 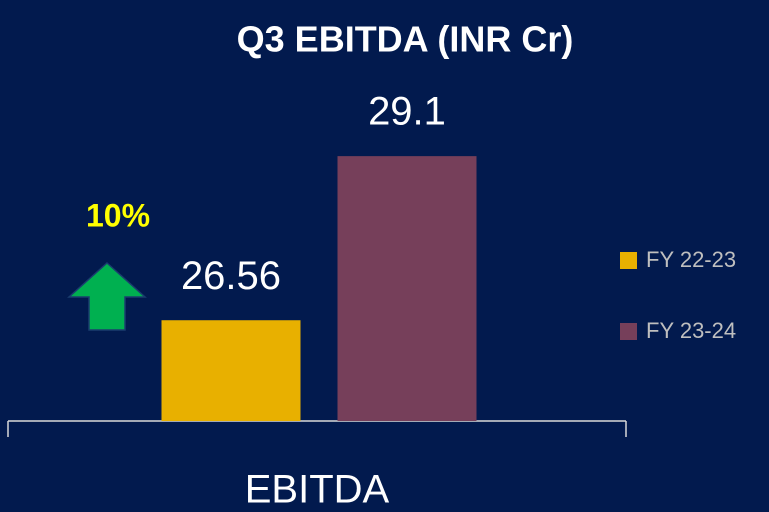 I want to click on legend-label: FY 23-24, so click(x=691, y=330).